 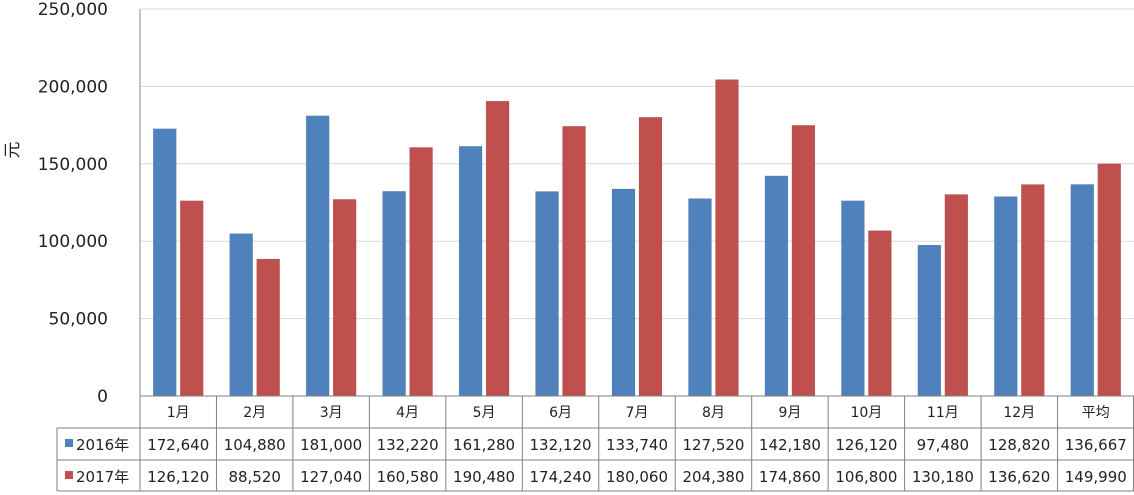 I want to click on data-label: 133,740, so click(x=637, y=445).